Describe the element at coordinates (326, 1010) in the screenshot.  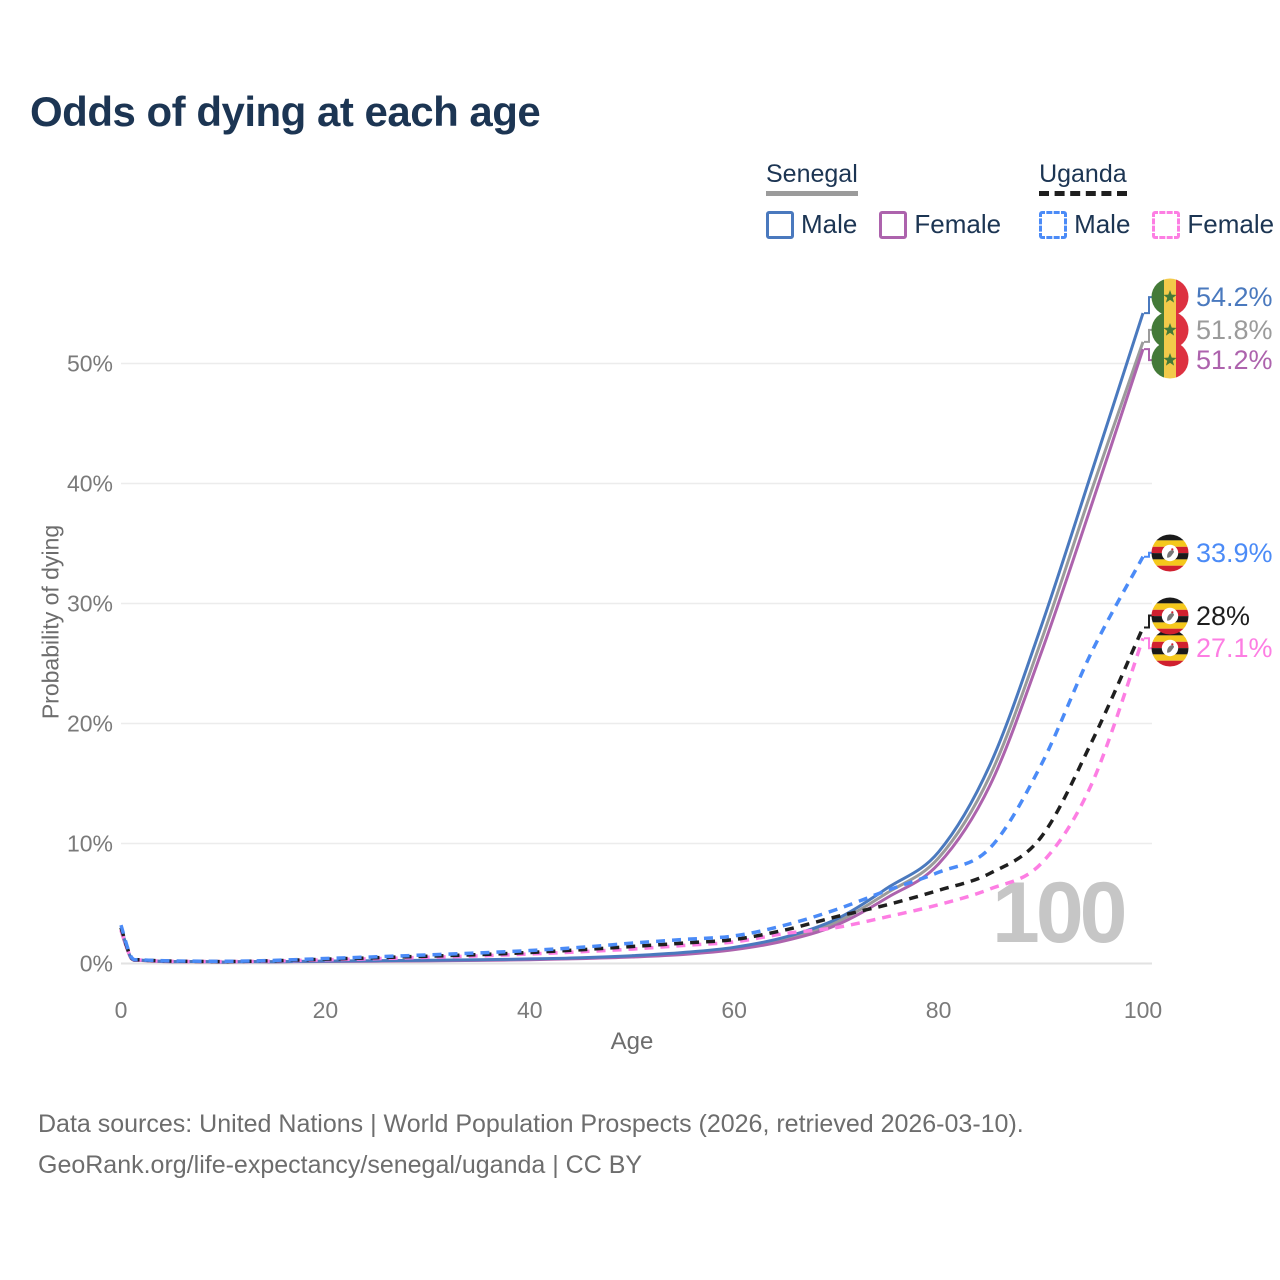
I see `x-tick-20: 20` at that location.